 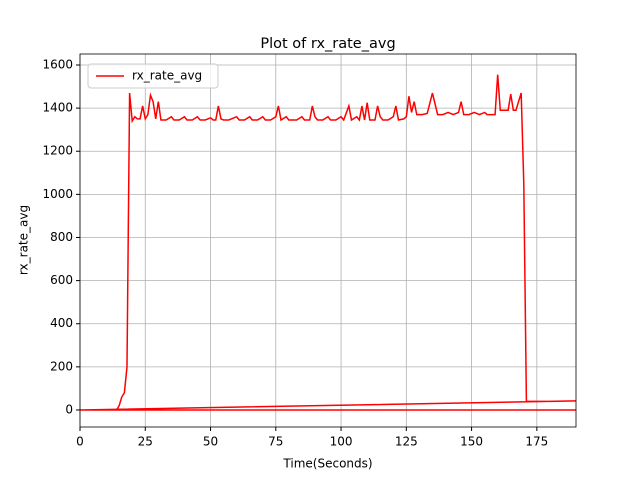 I want to click on y-tick-label: 1000, so click(x=57, y=194).